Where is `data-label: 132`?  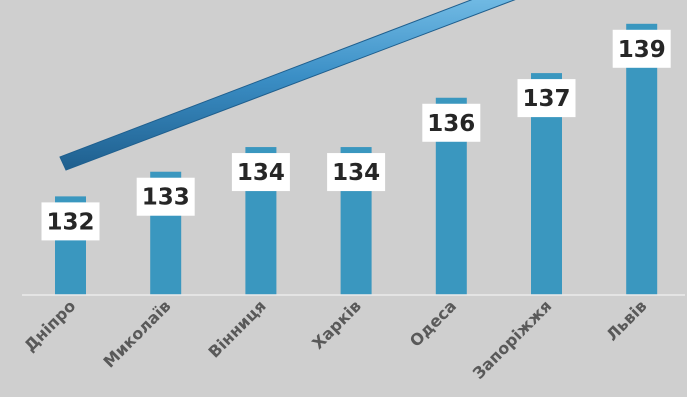 data-label: 132 is located at coordinates (70, 222).